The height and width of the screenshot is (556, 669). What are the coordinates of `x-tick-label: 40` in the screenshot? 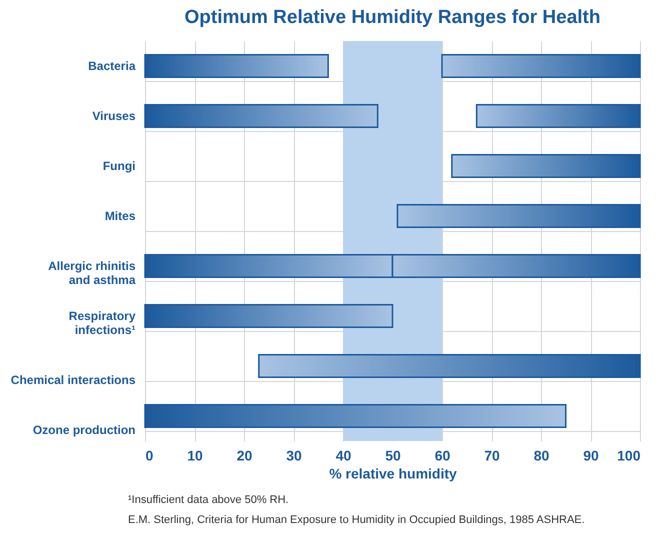 It's located at (344, 456).